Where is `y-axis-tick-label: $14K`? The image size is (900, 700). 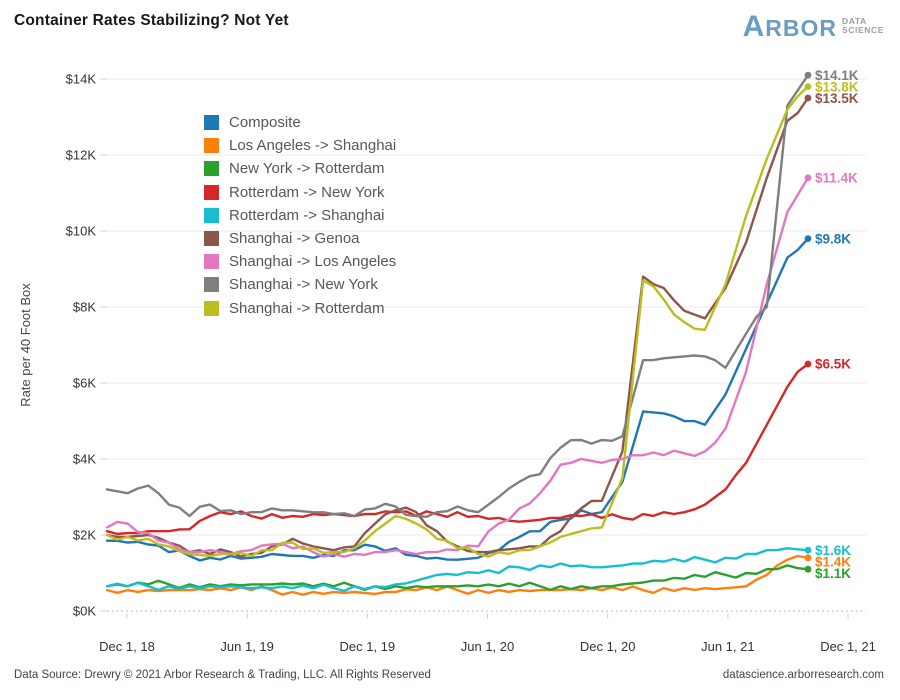
y-axis-tick-label: $14K is located at coordinates (81, 79).